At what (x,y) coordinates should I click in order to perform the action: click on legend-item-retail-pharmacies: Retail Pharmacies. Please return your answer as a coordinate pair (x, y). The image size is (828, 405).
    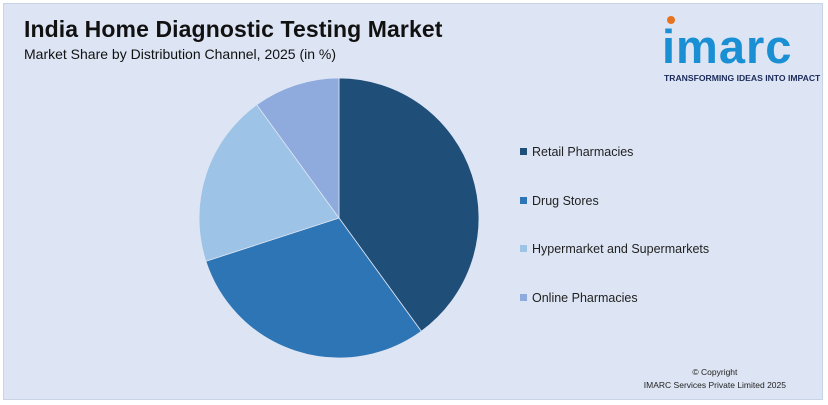
    Looking at the image, I should click on (576, 154).